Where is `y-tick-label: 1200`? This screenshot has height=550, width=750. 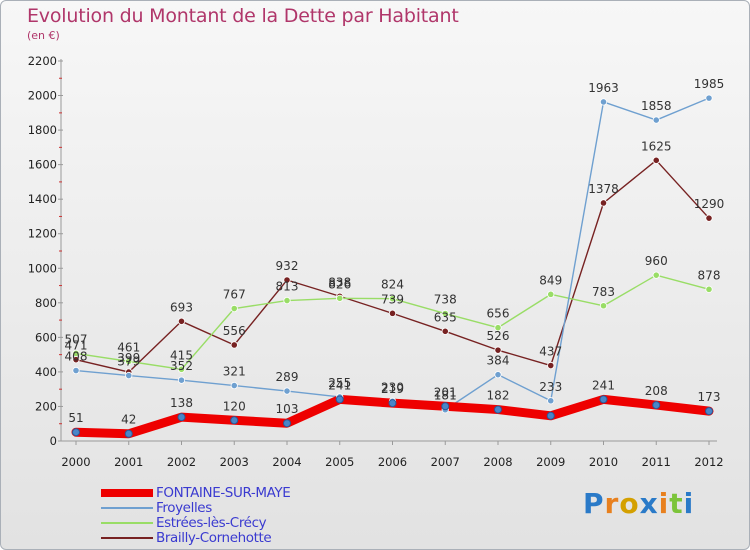 y-tick-label: 1200 is located at coordinates (42, 234).